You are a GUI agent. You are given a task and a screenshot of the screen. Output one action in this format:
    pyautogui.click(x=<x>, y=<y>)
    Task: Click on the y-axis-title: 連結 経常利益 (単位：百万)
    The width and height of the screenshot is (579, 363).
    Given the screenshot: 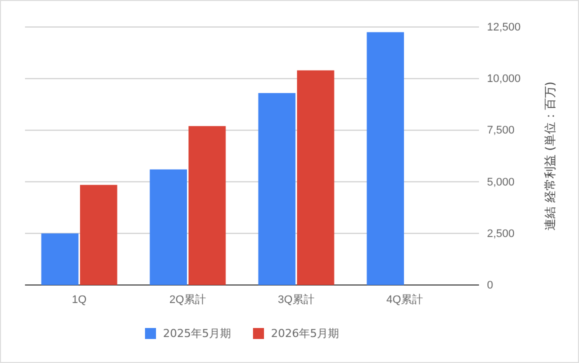 What is the action you would take?
    pyautogui.click(x=550, y=156)
    